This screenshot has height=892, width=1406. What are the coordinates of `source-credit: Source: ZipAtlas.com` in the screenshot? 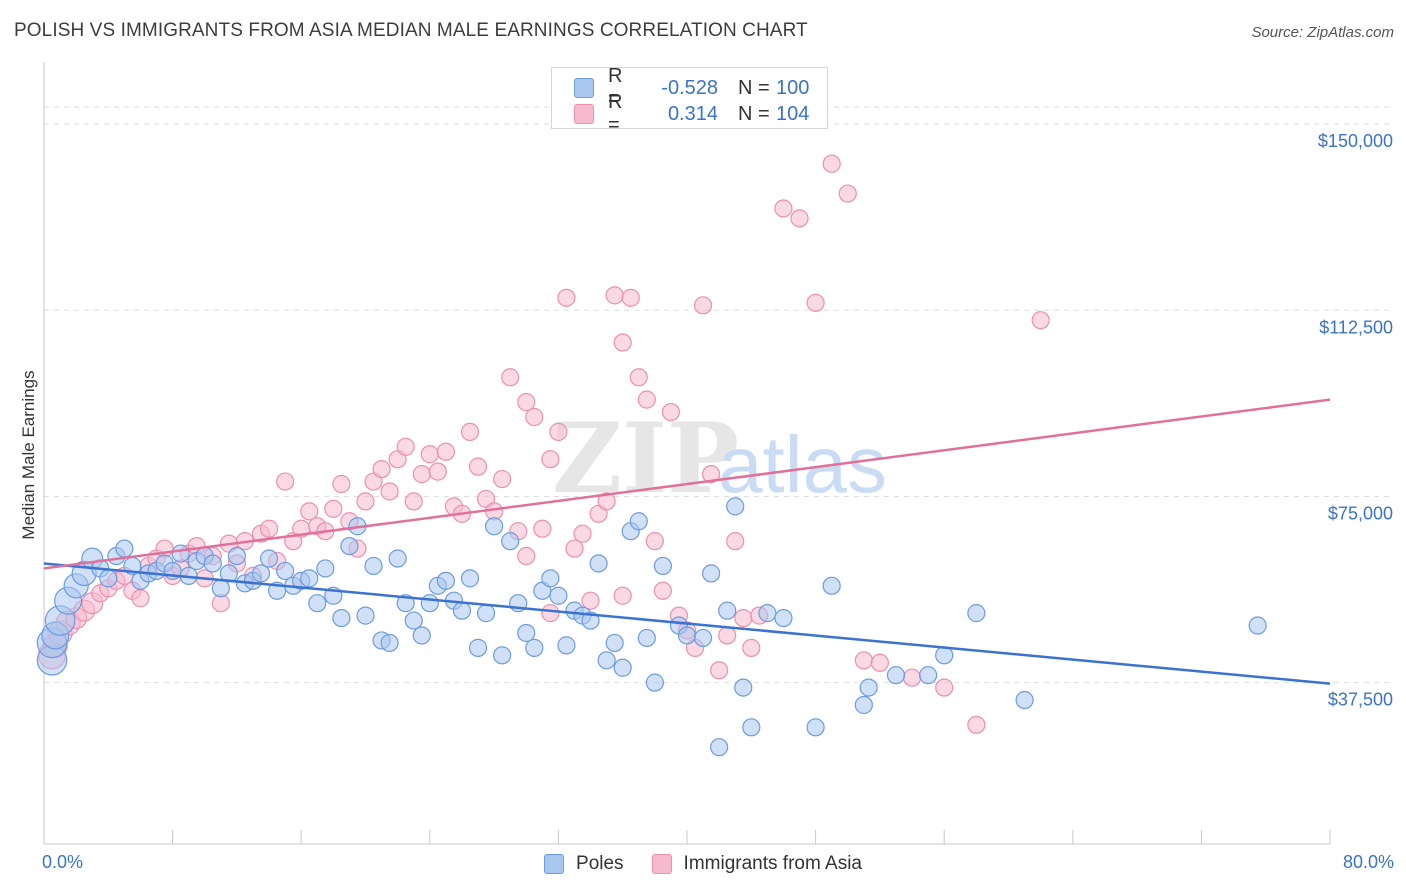 It's located at (1322, 32).